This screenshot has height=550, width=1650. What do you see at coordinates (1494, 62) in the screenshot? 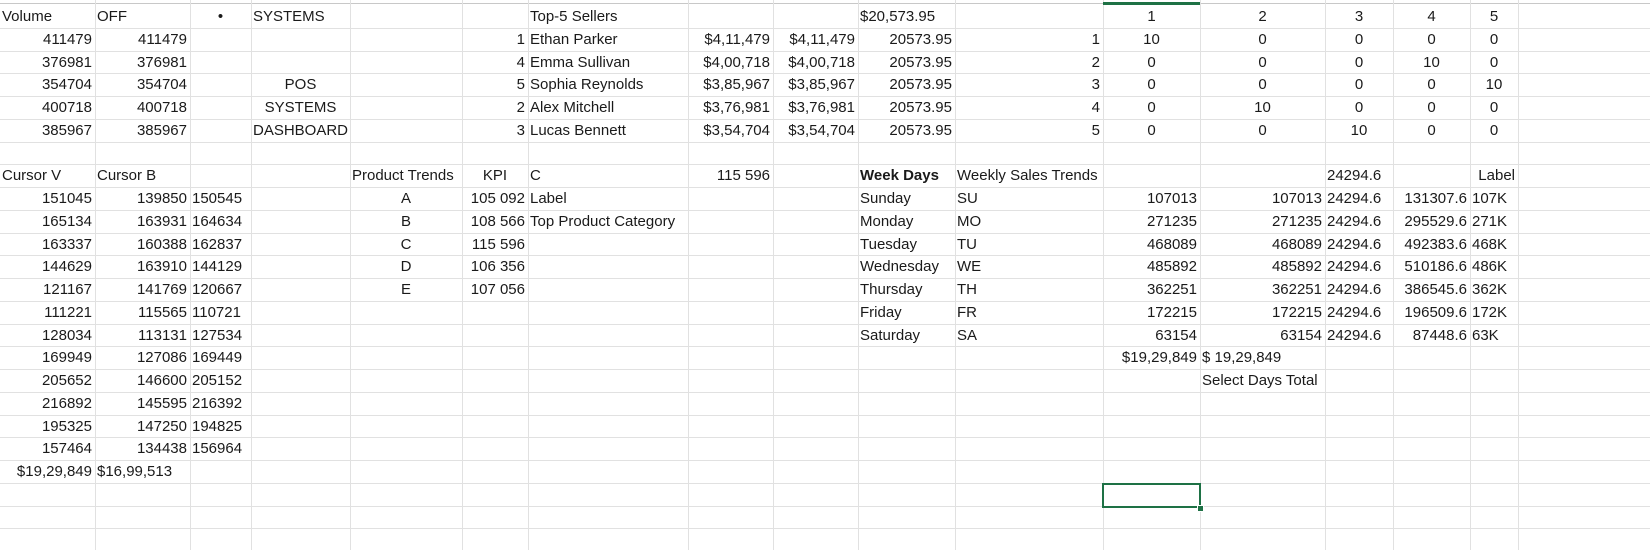
I see `cell-P3: 0` at bounding box center [1494, 62].